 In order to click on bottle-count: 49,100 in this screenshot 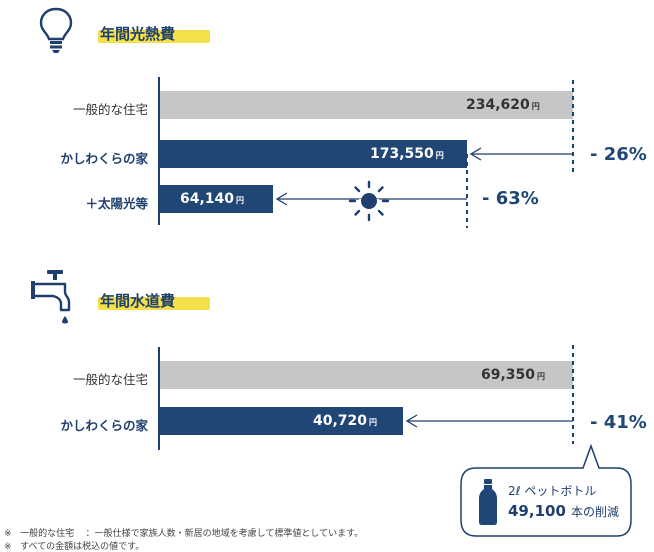, I will do `click(537, 511)`.